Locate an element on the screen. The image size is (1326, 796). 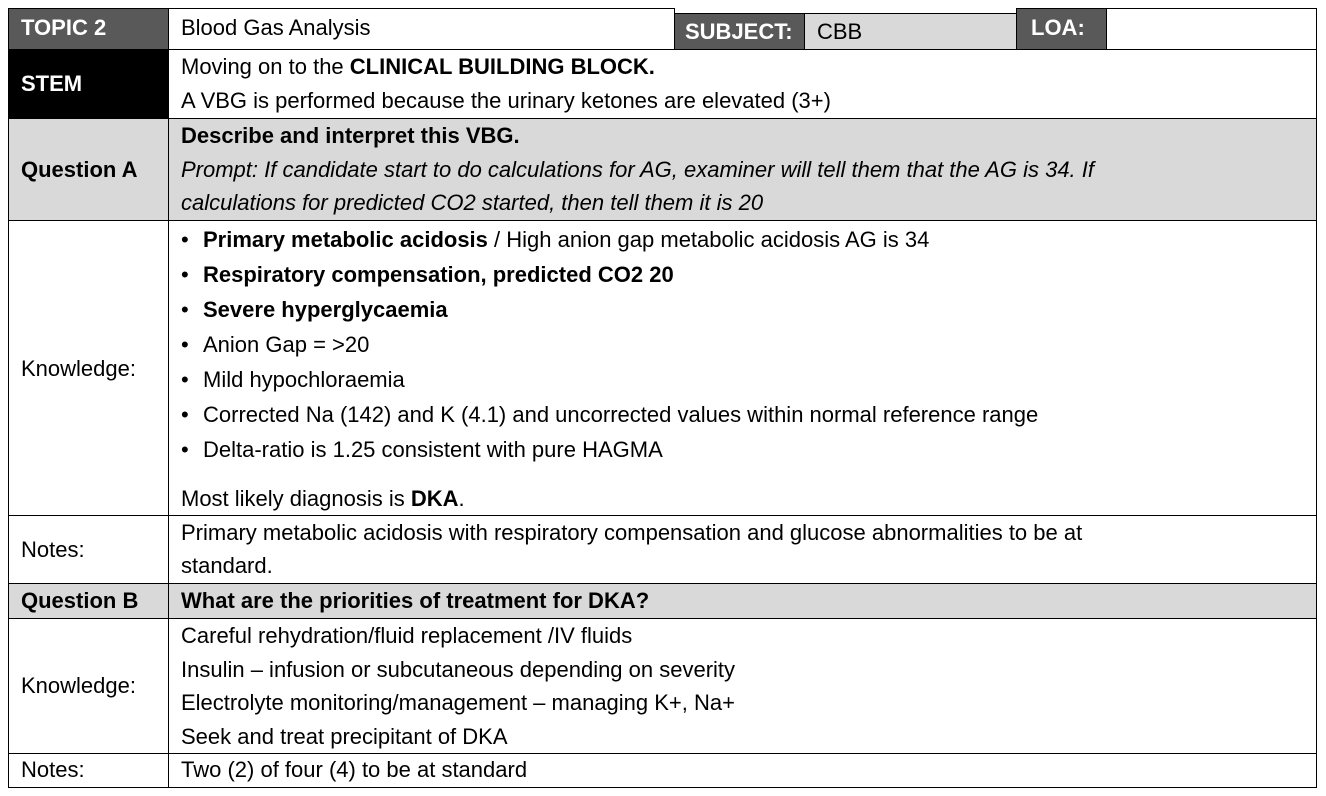
knowledge-a-item-bold: Primary metabolic acidosis is located at coordinates (345, 239).